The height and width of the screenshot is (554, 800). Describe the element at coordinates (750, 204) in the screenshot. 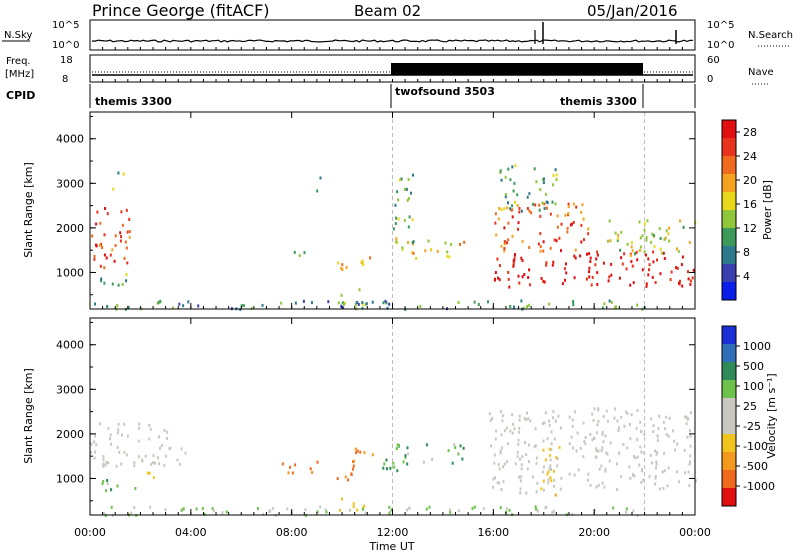

I see `colorbar-tick-label: 16` at that location.